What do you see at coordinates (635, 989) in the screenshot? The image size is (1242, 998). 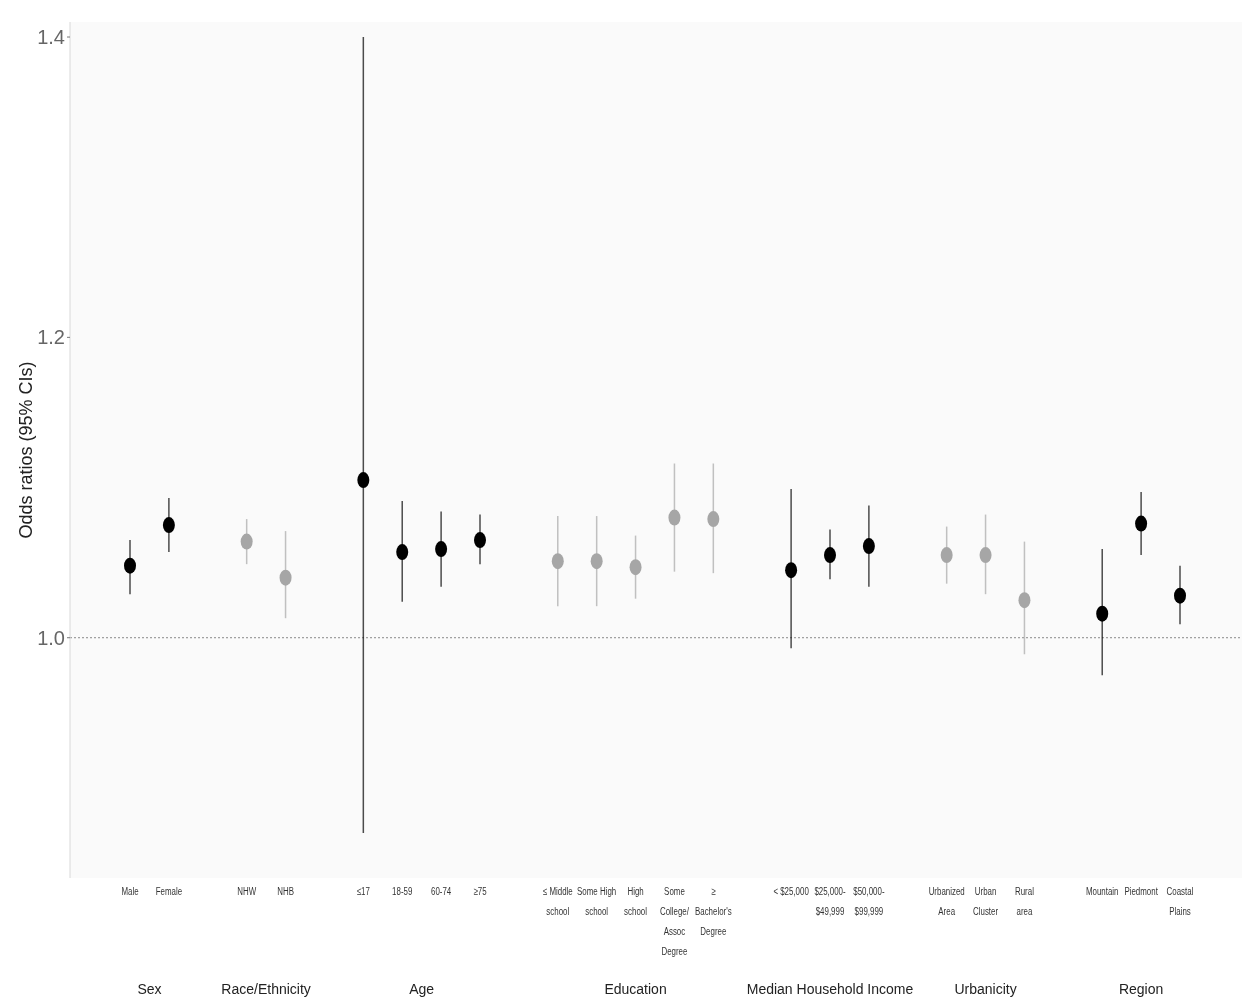 I see `text: Education` at bounding box center [635, 989].